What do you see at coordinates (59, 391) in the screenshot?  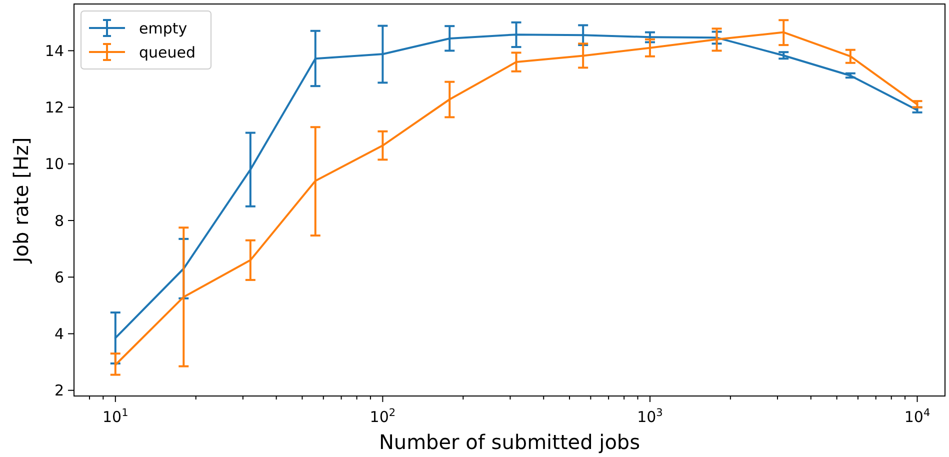 I see `y-tick-label: 2` at bounding box center [59, 391].